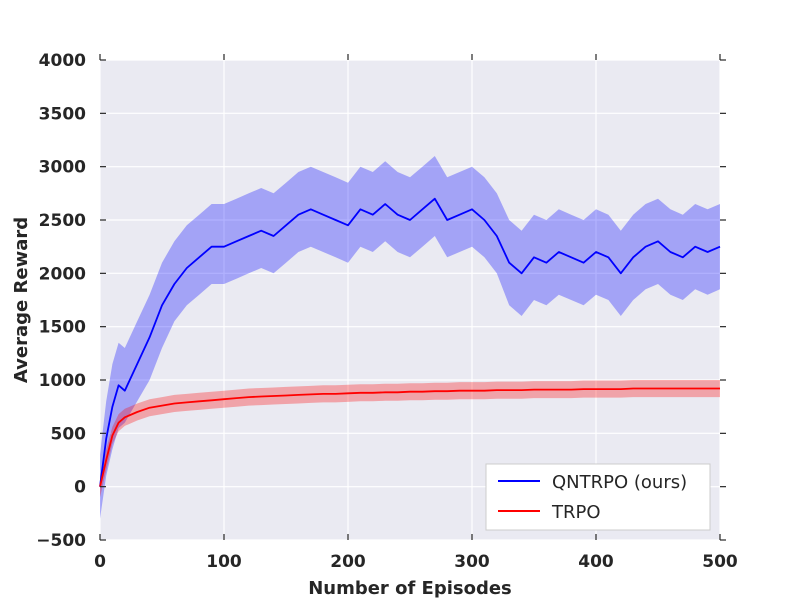  Describe the element at coordinates (596, 562) in the screenshot. I see `x-tick-label: 400` at that location.